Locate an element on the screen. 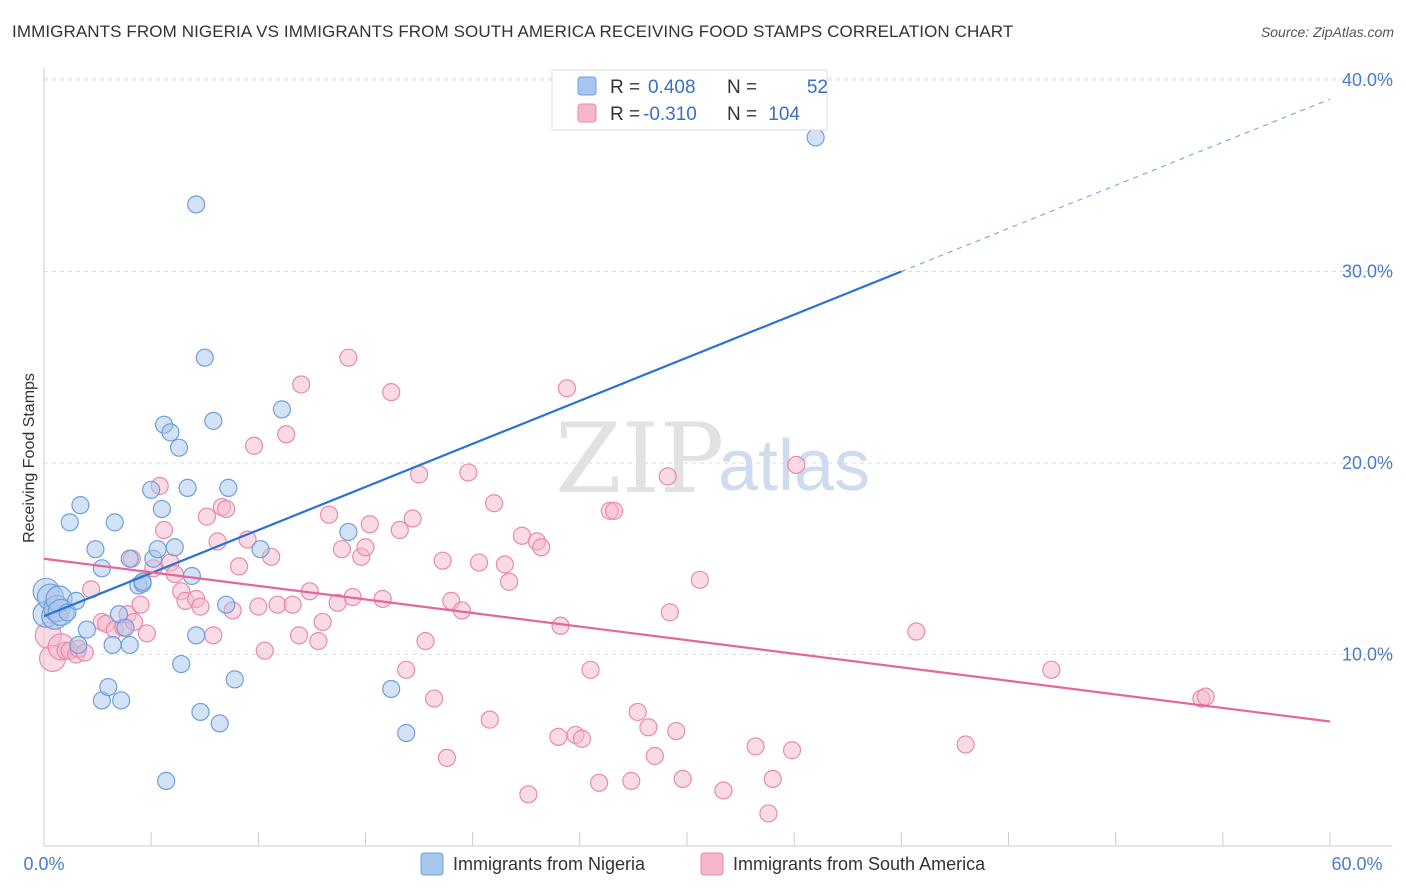  legend-r-label-nigeria: R = is located at coordinates (625, 87).